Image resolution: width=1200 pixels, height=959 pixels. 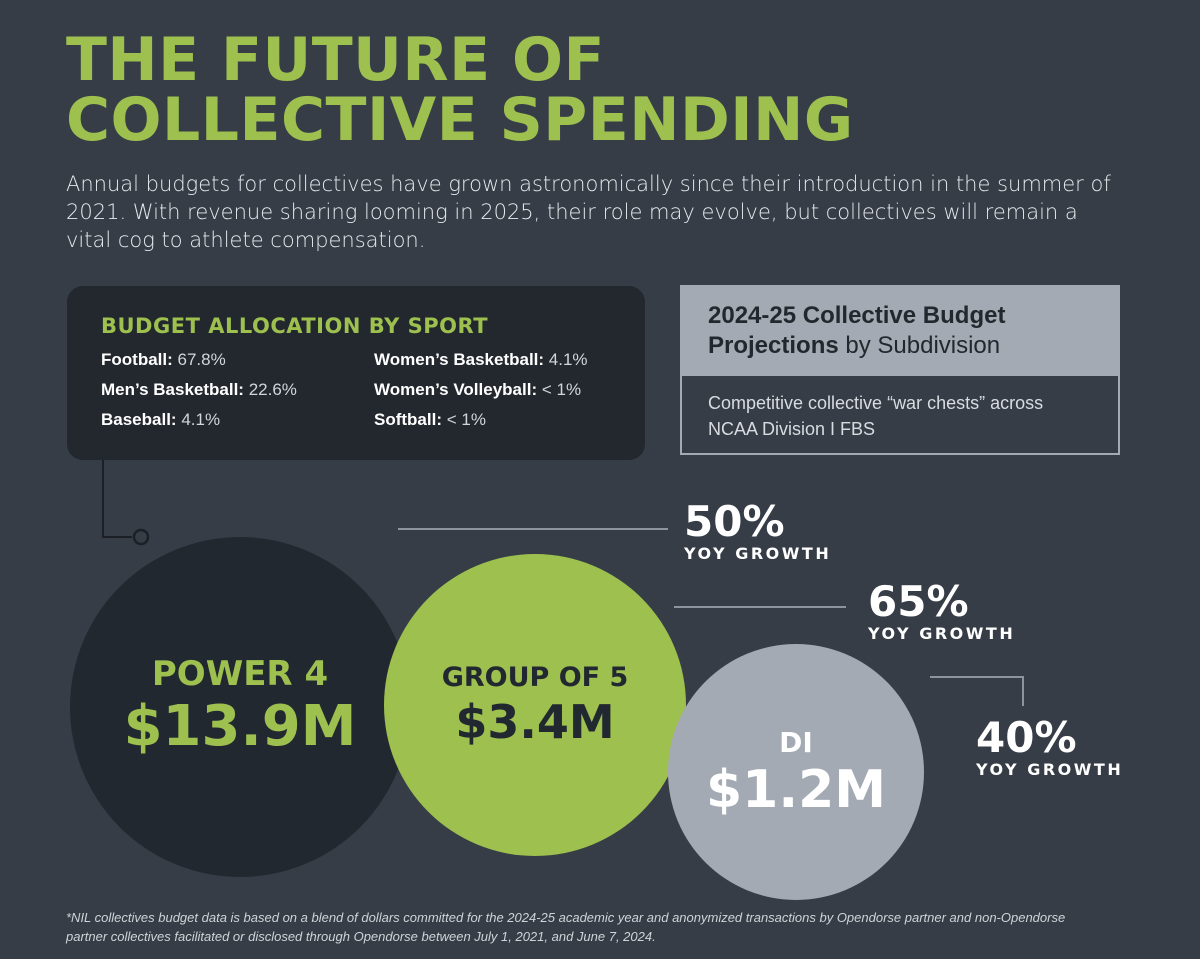 I want to click on allocation-label: Softball:, so click(x=408, y=419).